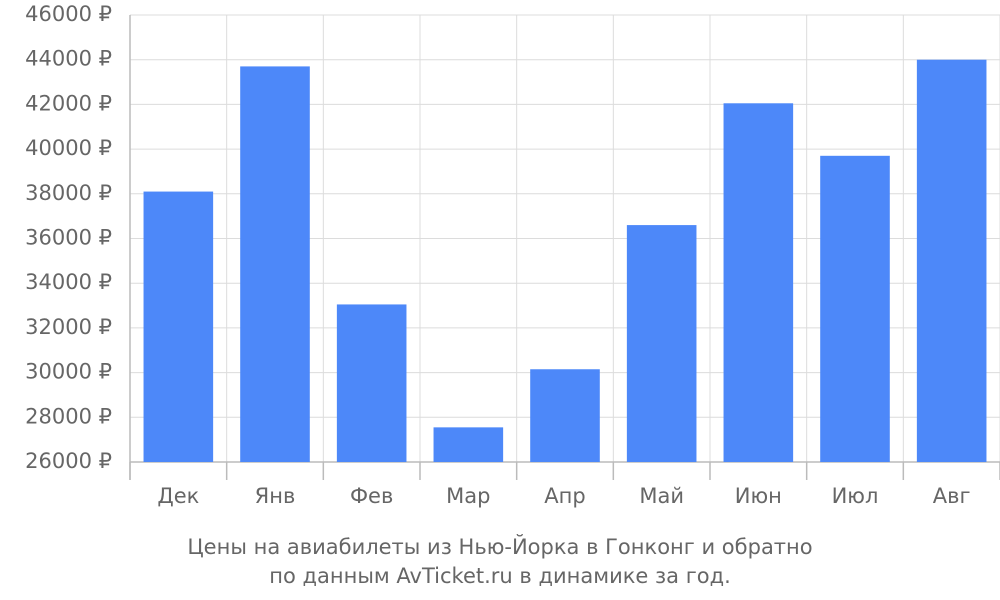 The width and height of the screenshot is (1000, 600). What do you see at coordinates (661, 496) in the screenshot?
I see `x-tick-label: Май` at bounding box center [661, 496].